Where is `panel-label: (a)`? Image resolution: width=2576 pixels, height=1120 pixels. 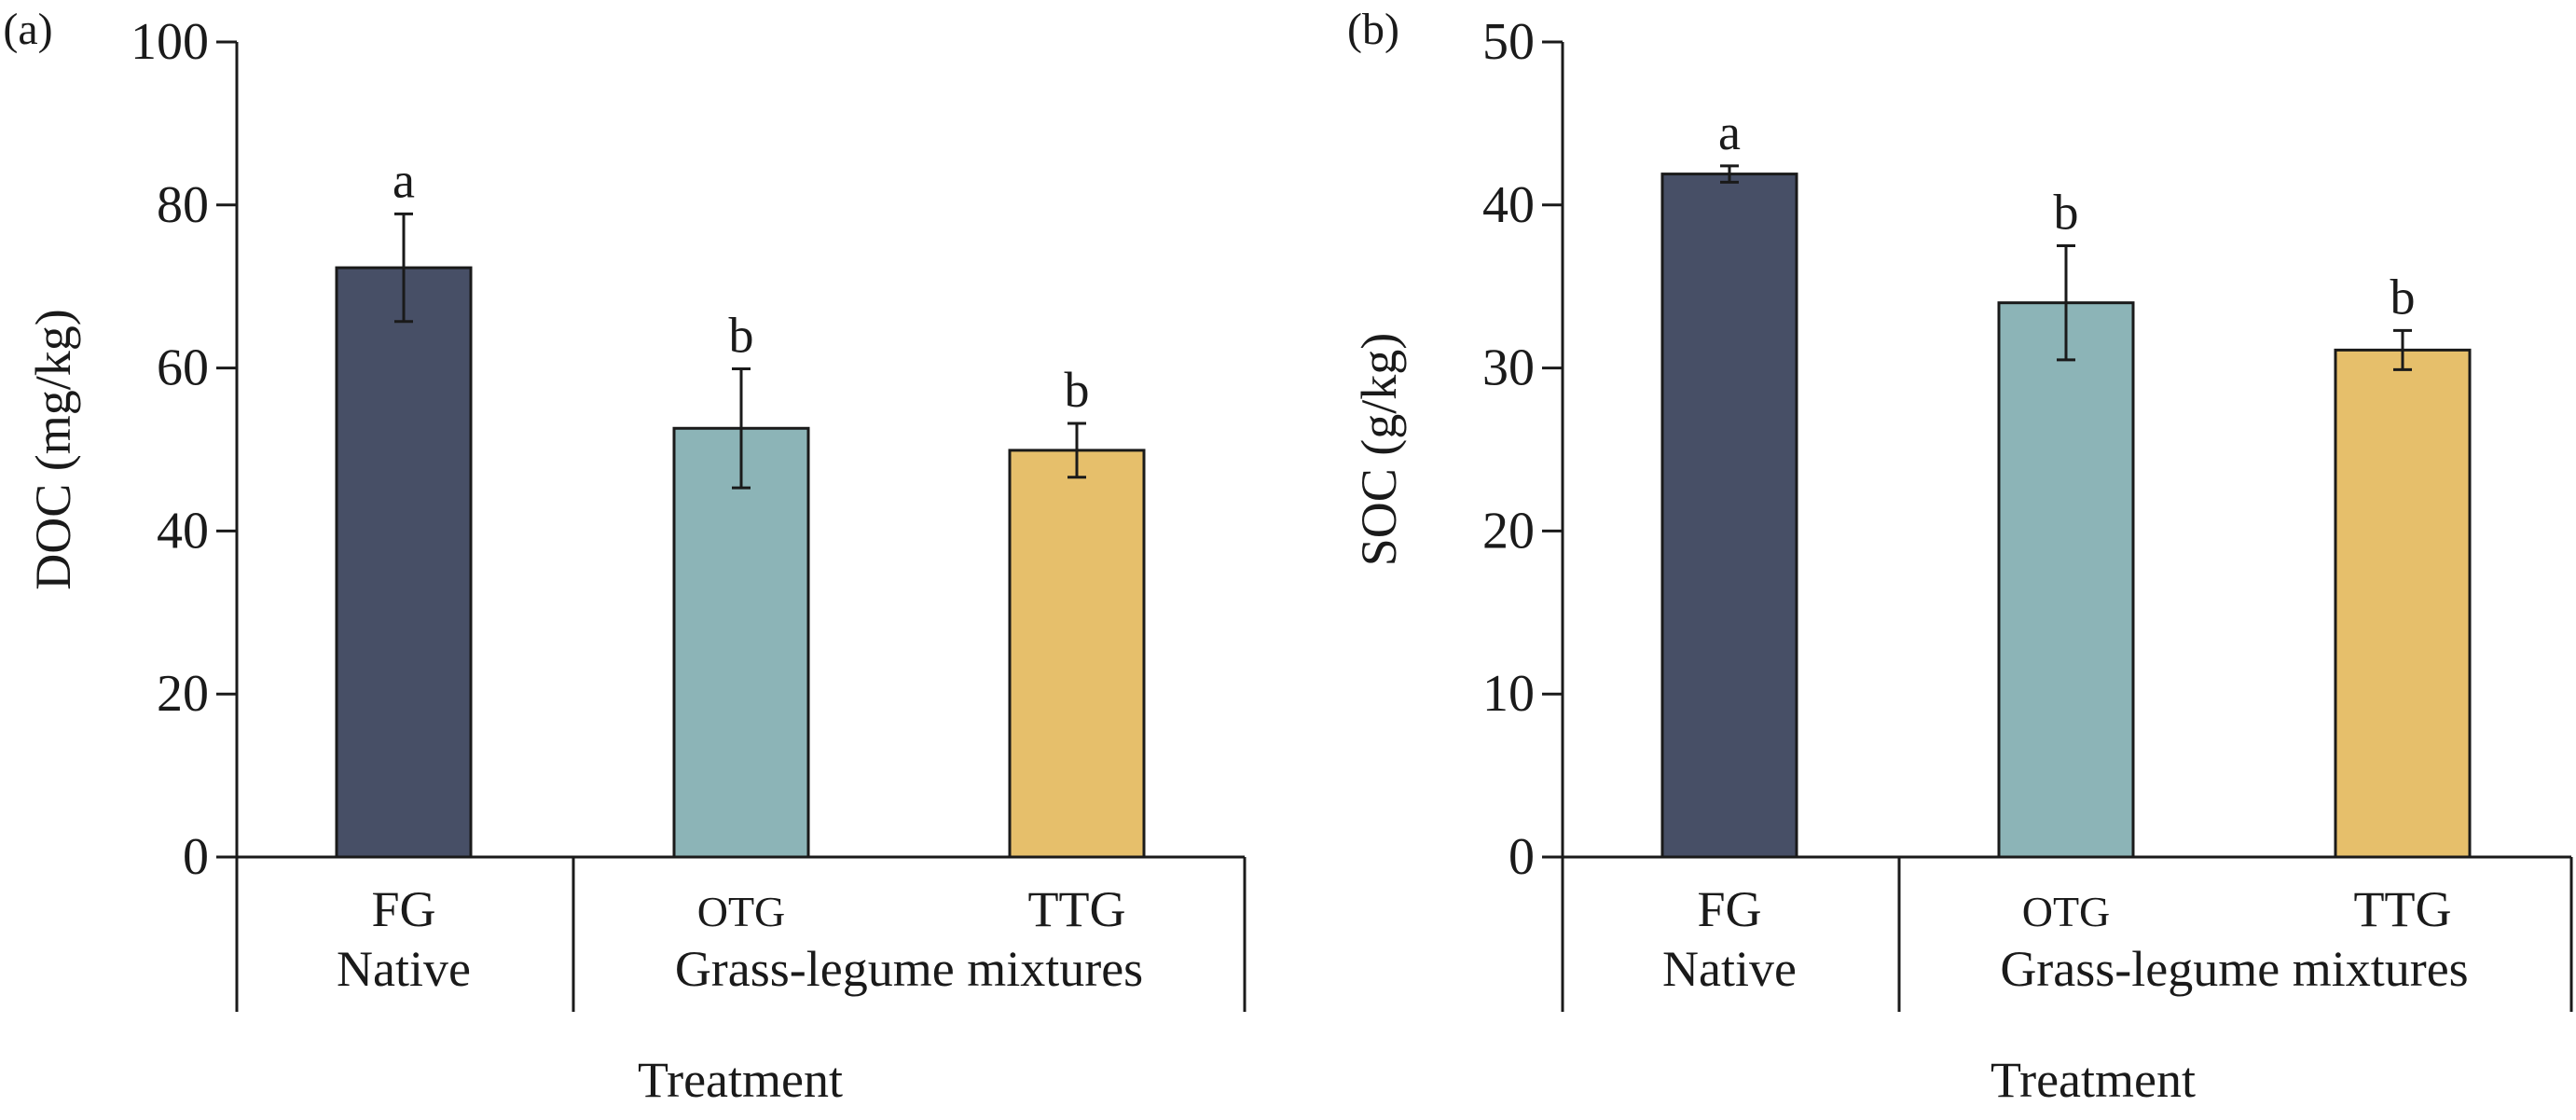
panel-label: (a) is located at coordinates (28, 29).